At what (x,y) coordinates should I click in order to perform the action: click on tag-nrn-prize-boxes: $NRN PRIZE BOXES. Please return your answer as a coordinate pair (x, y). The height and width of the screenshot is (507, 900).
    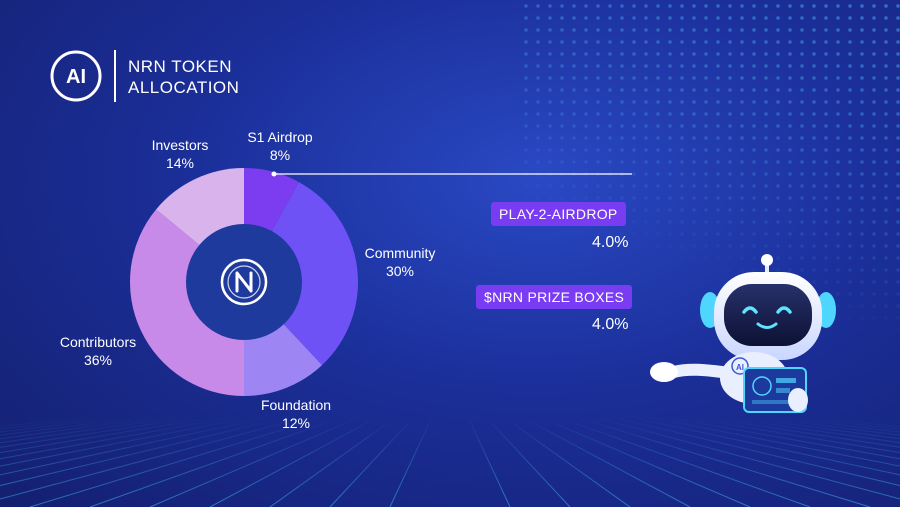
    Looking at the image, I should click on (554, 297).